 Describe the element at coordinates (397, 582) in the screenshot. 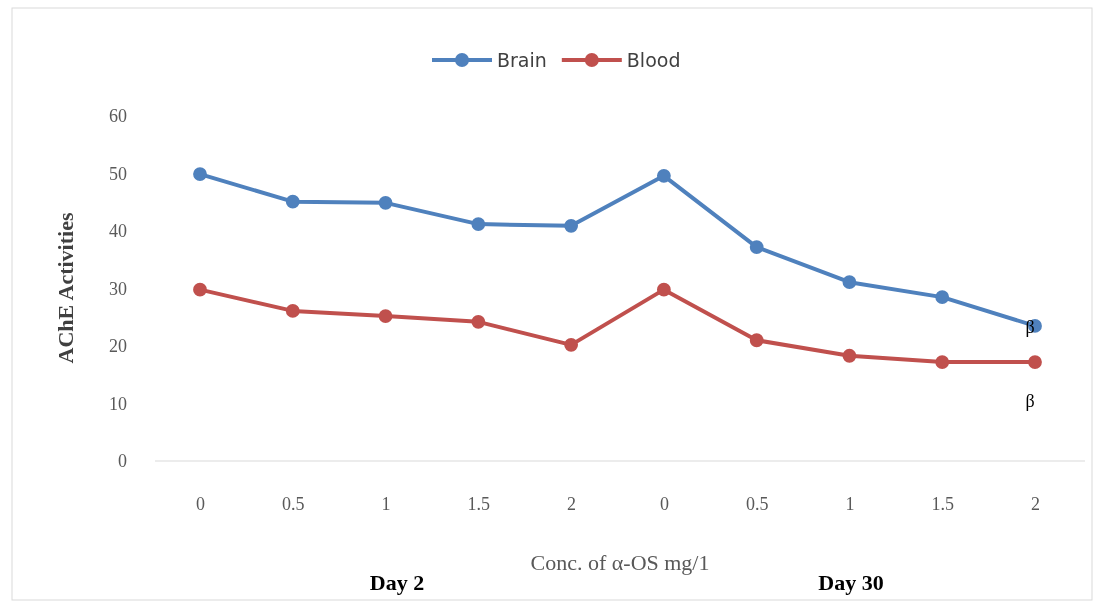

I see `text: Day 2` at that location.